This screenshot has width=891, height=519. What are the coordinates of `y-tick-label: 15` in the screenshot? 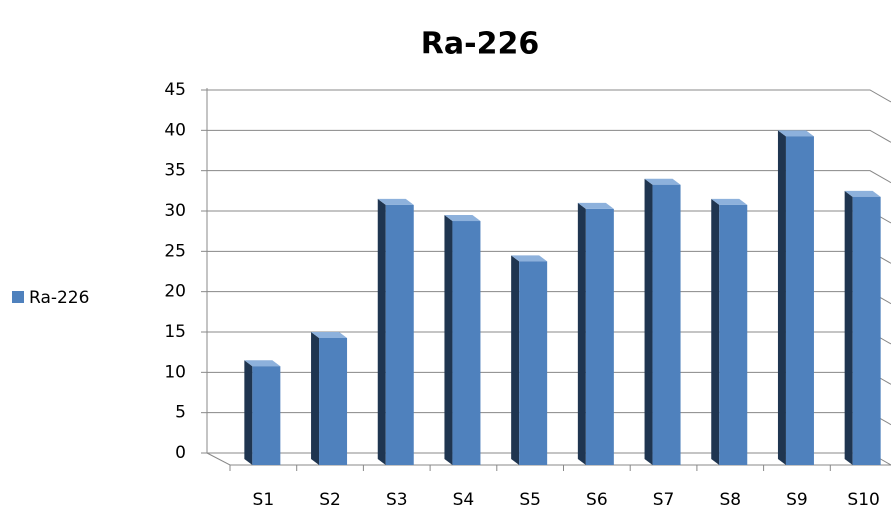 It's located at (175, 332).